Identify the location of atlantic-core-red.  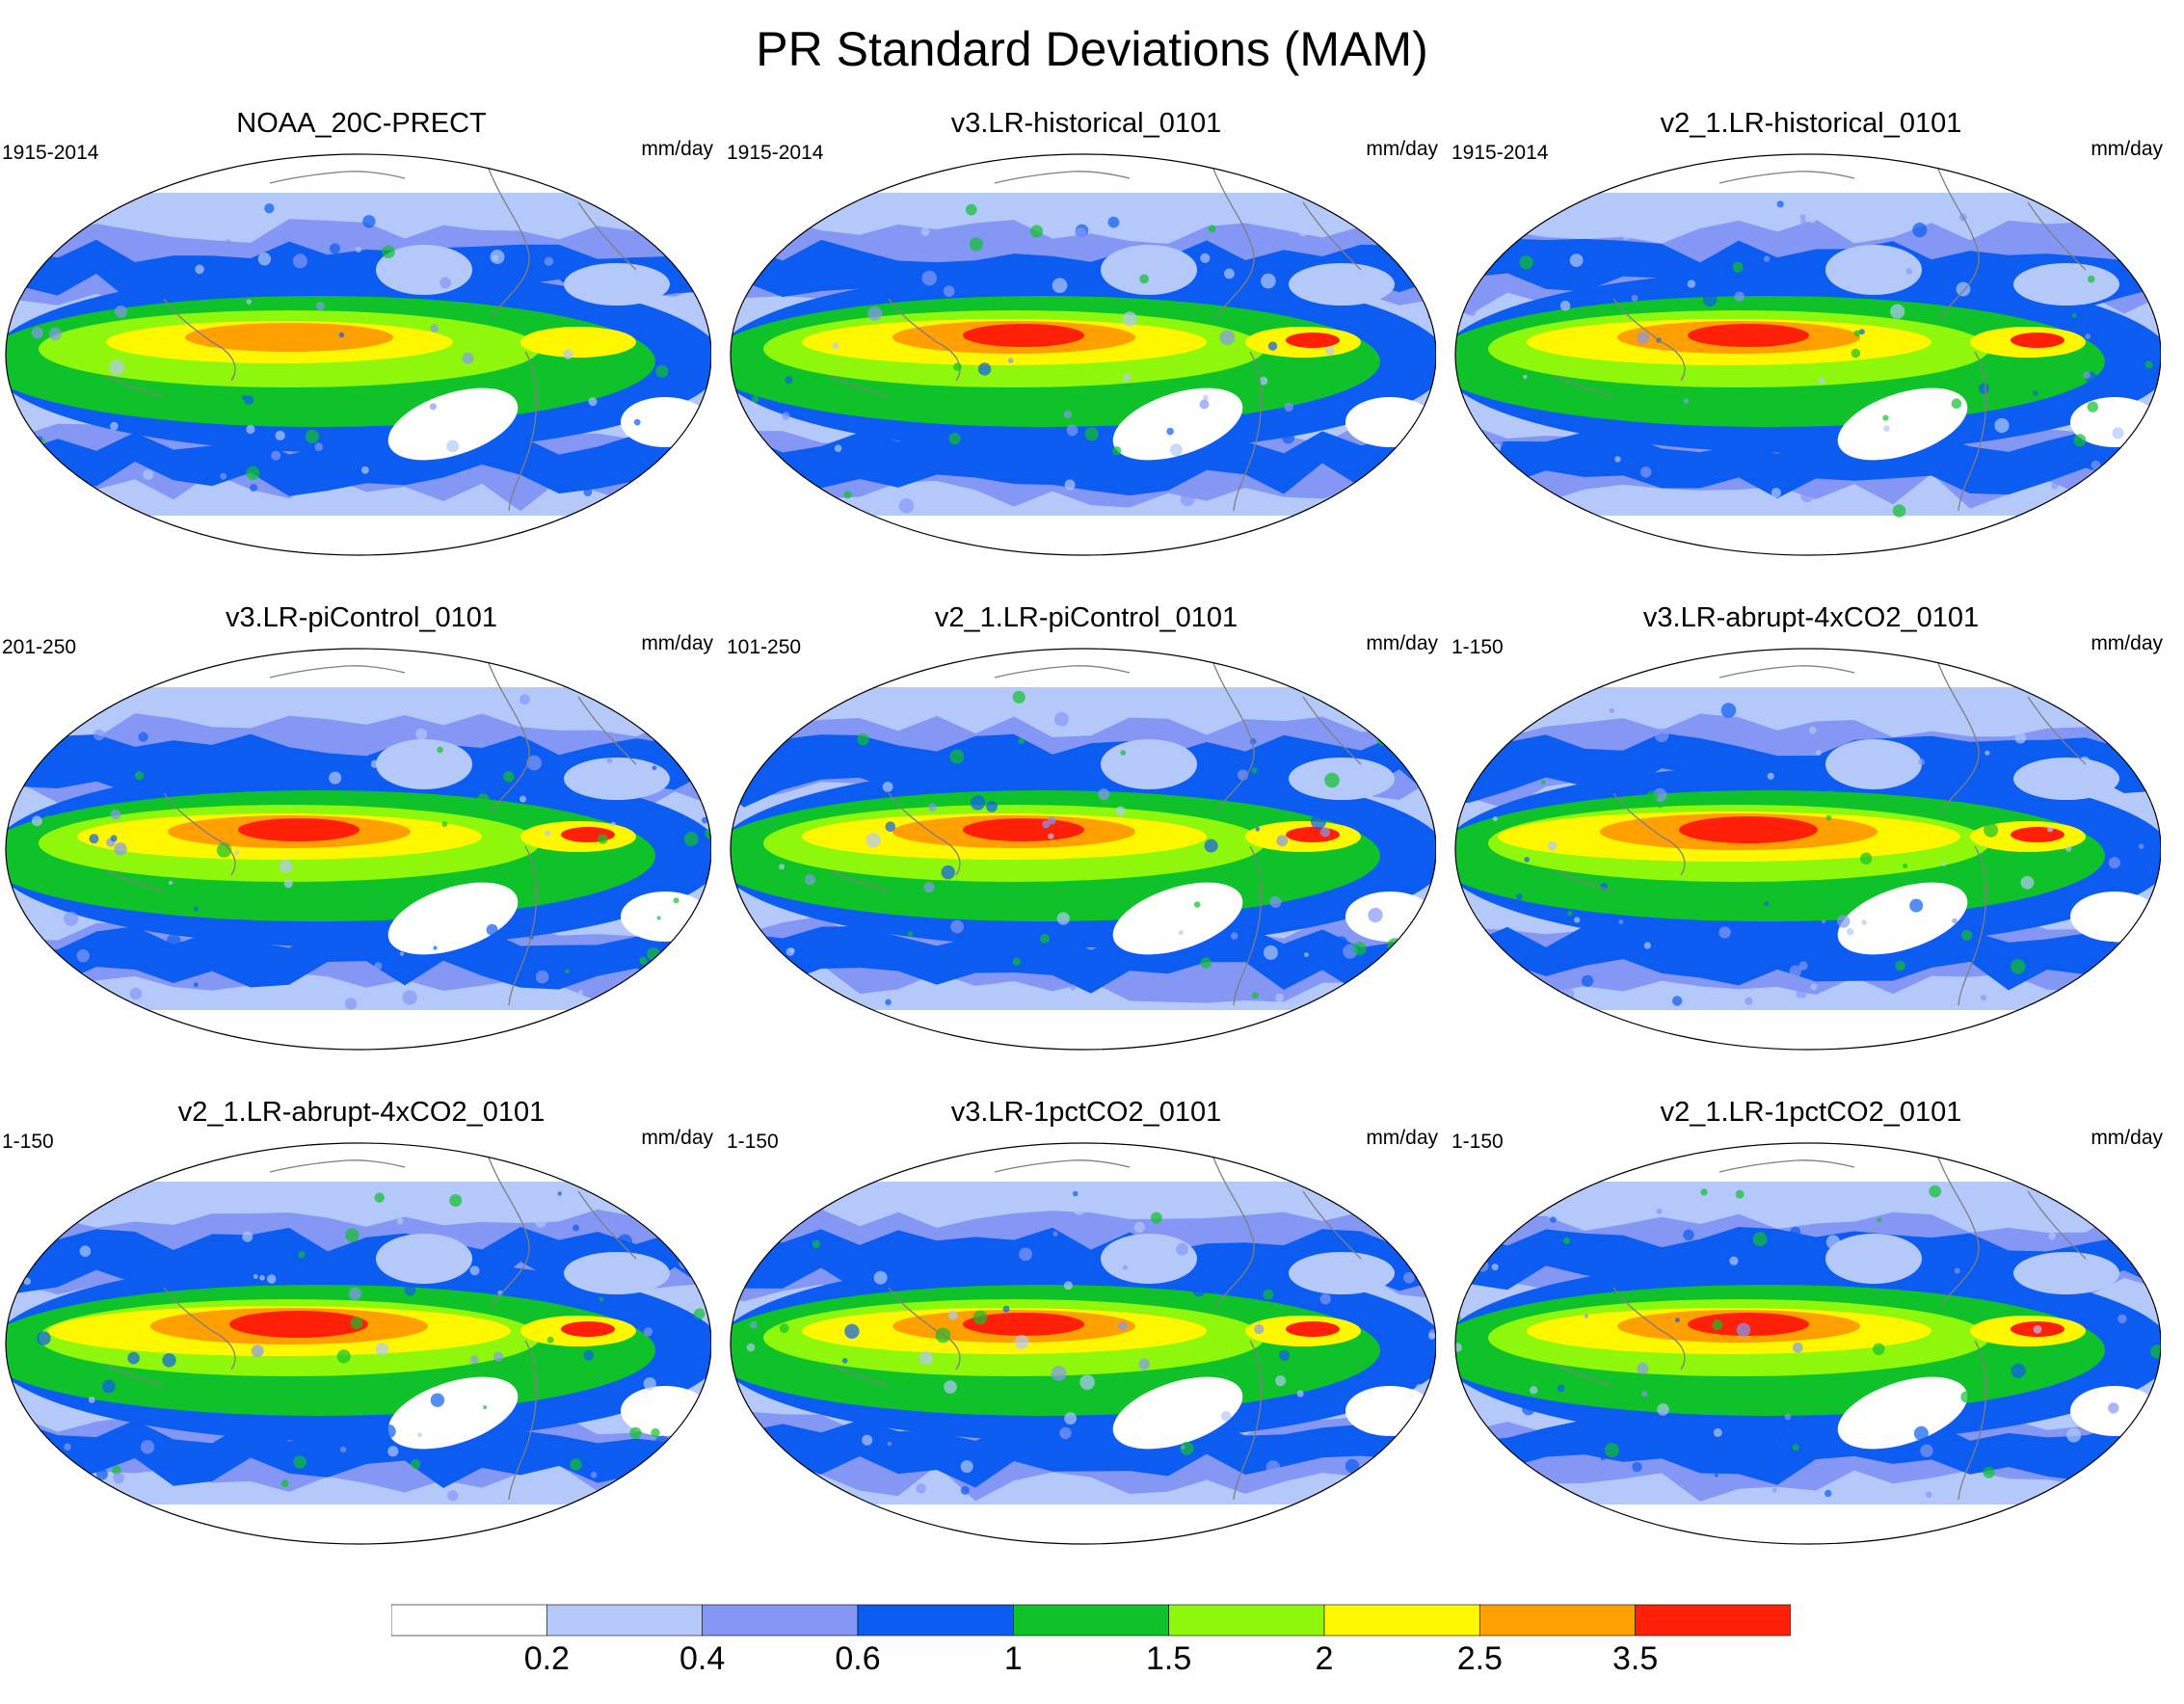
(1313, 835).